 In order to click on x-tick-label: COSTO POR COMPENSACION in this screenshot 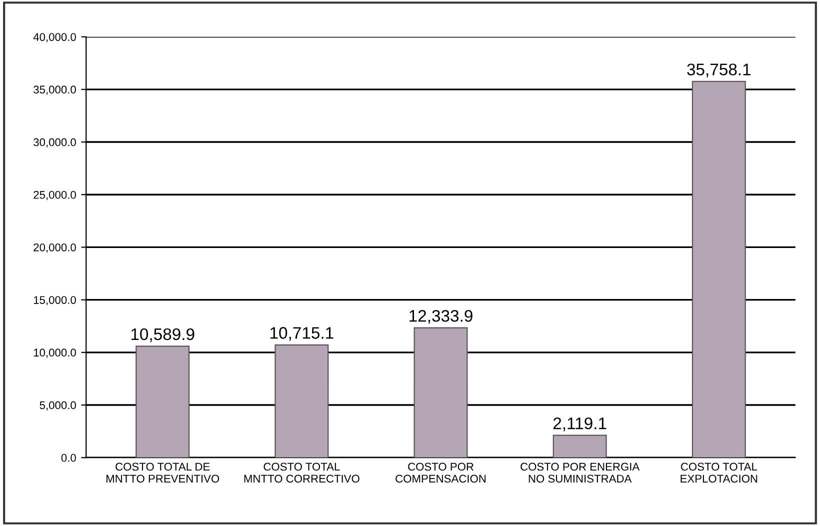, I will do `click(441, 472)`.